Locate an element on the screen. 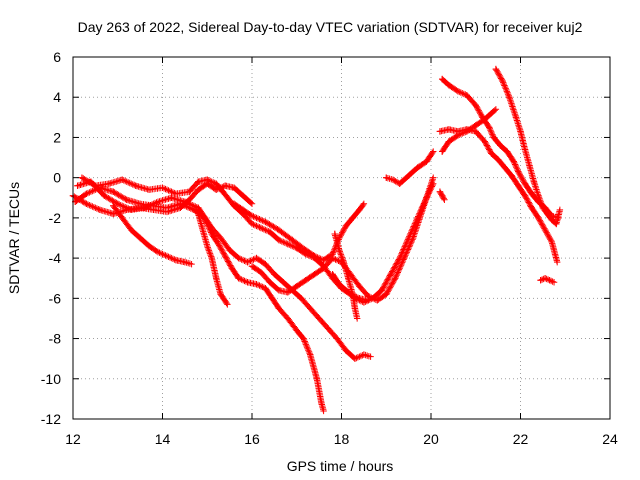 The height and width of the screenshot is (480, 640). x-tick-label: 20 is located at coordinates (431, 439).